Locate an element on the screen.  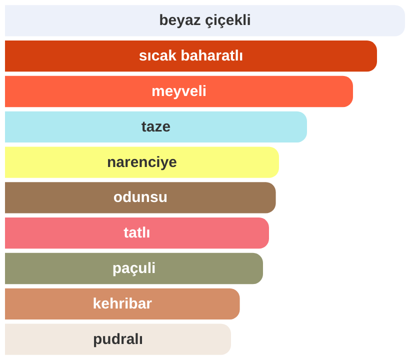
y-tick-label: kehribar is located at coordinates (122, 303).